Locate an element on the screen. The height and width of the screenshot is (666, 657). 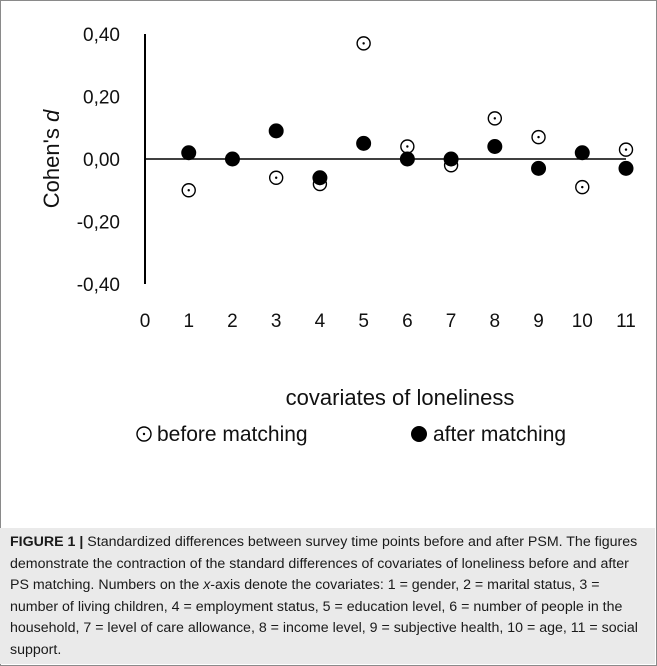
x-tick-label: 4 is located at coordinates (320, 321).